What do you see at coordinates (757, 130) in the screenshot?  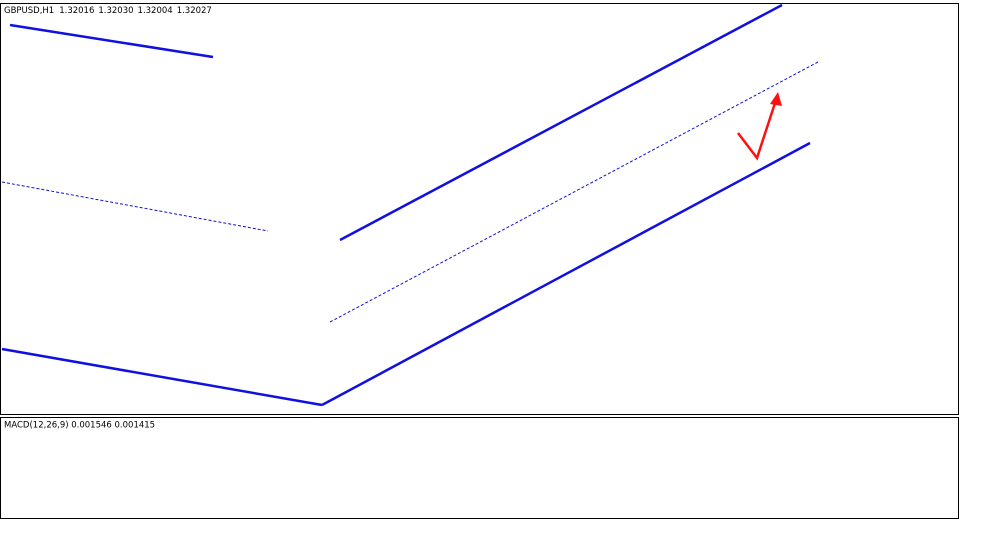 I see `forecast-arrow` at bounding box center [757, 130].